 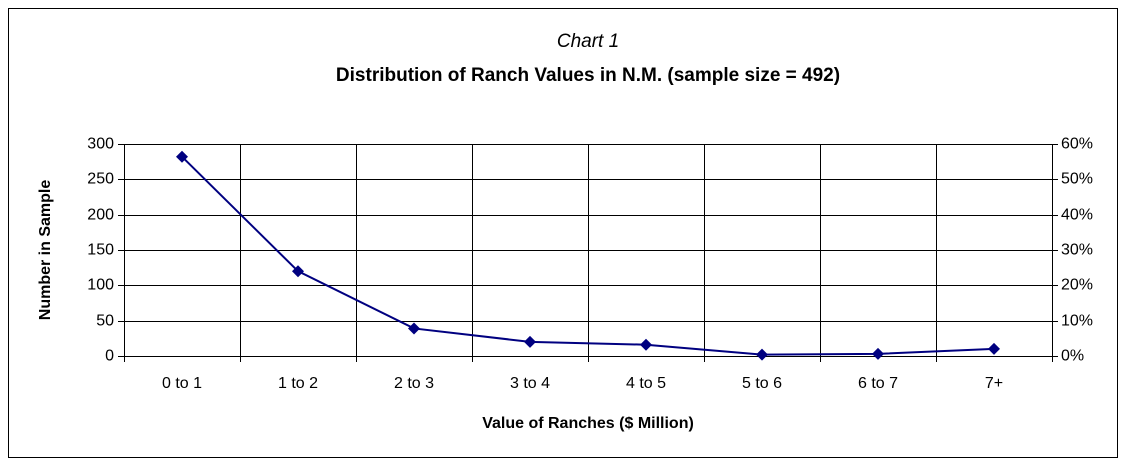 I want to click on y-tick-label: 100, so click(x=100, y=285).